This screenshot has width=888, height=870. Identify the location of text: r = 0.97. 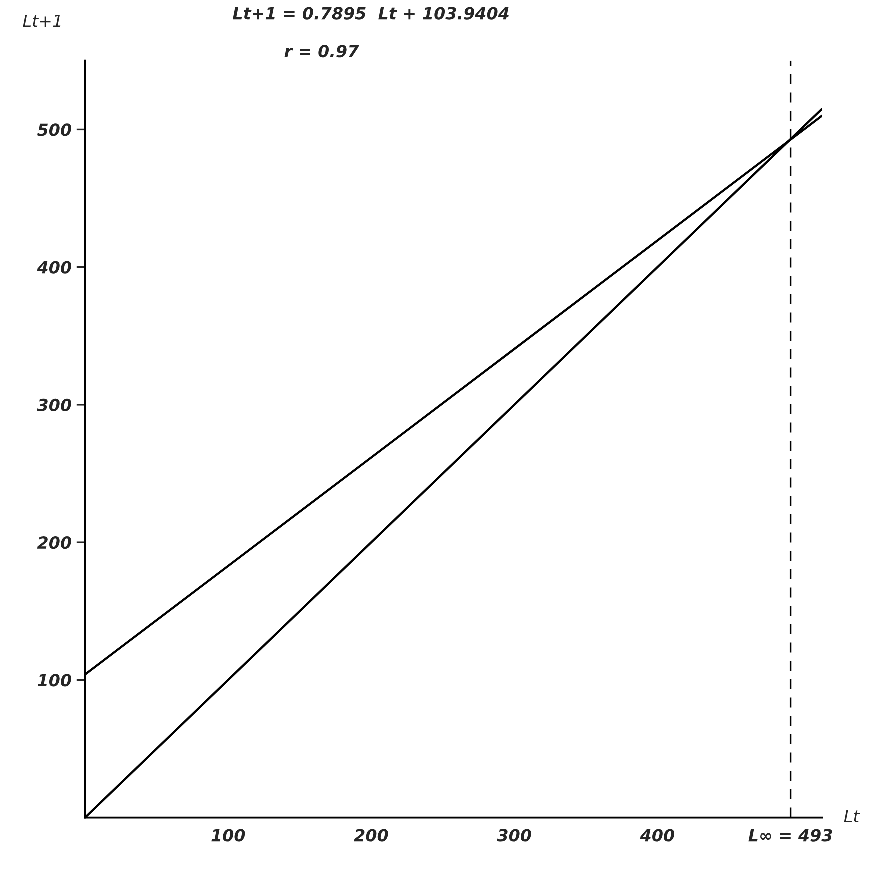
(322, 51).